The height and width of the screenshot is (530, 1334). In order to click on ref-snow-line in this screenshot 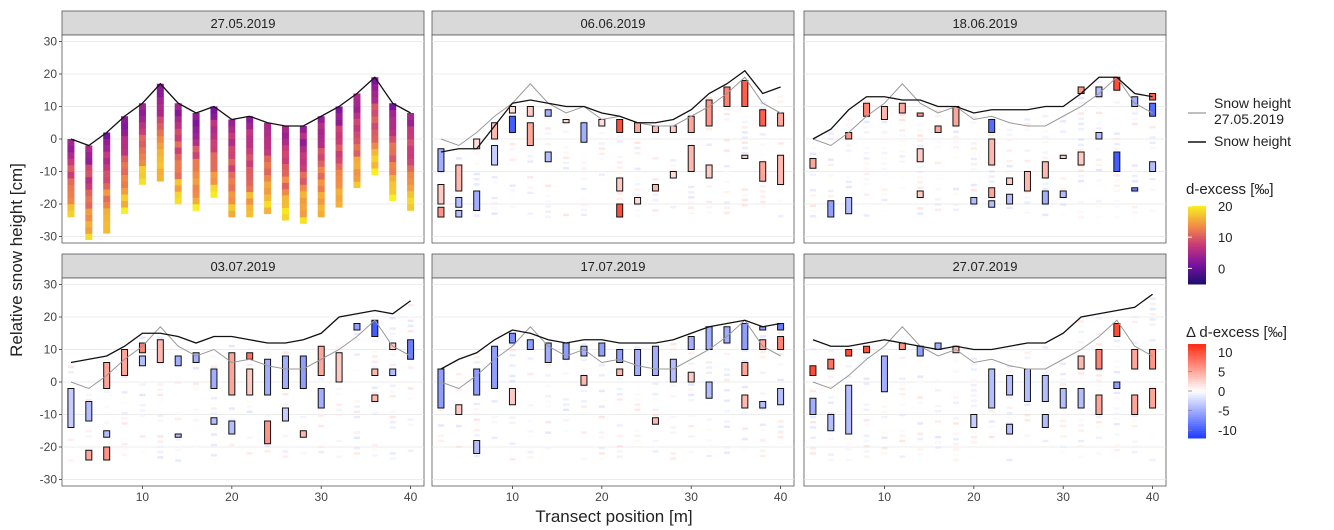, I will do `click(610, 111)`.